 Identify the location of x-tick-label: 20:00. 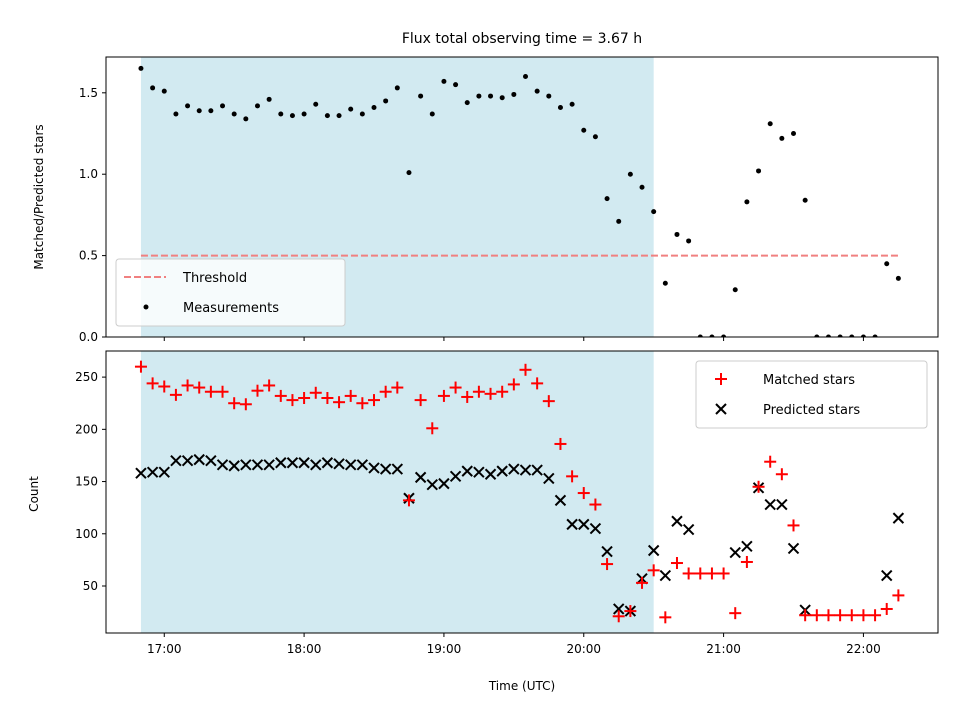
(583, 649).